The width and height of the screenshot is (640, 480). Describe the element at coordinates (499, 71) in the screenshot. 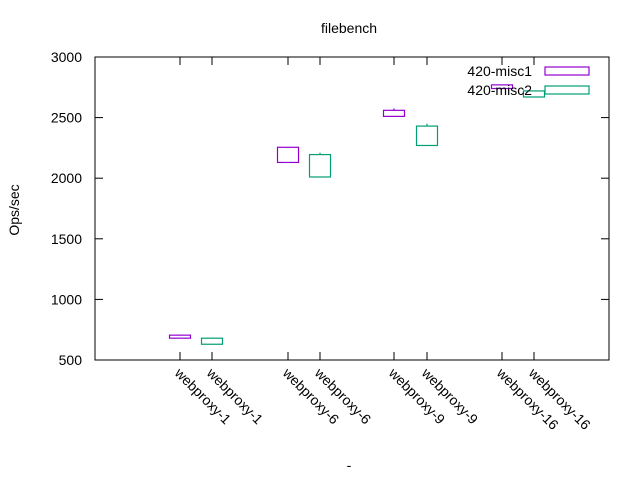

I see `legend-label: 420-misc1` at that location.